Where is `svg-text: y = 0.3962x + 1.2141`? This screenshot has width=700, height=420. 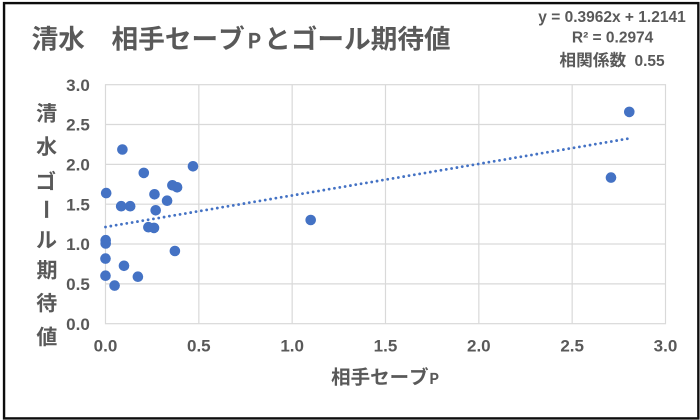
svg-text: y = 0.3962x + 1.2141 is located at coordinates (612, 17).